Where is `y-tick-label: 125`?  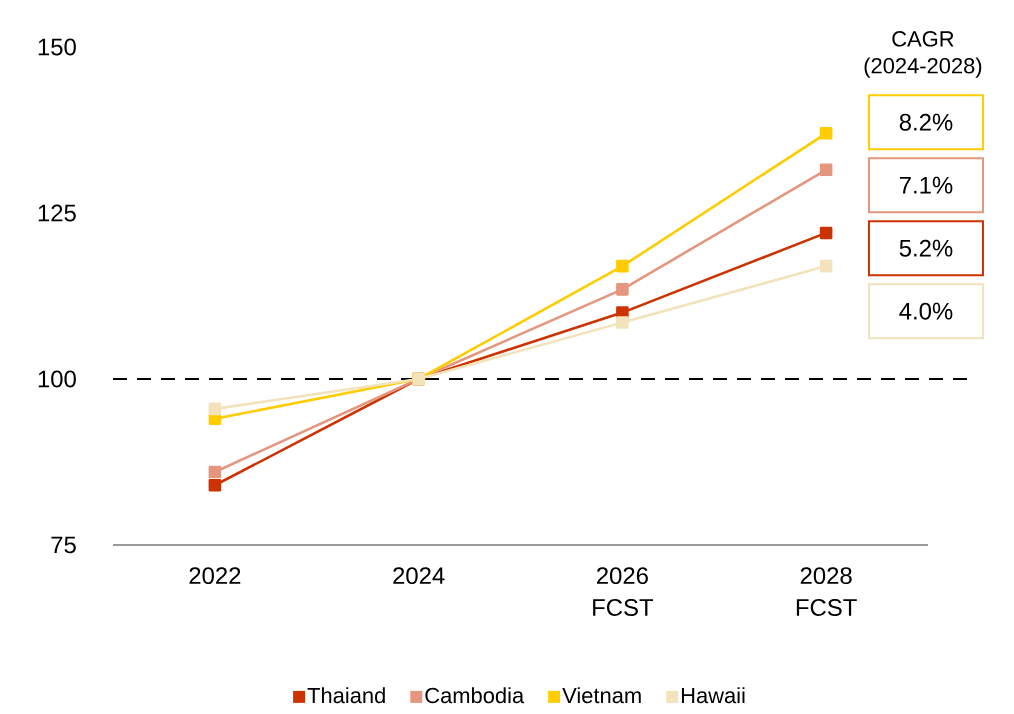
y-tick-label: 125 is located at coordinates (57, 213).